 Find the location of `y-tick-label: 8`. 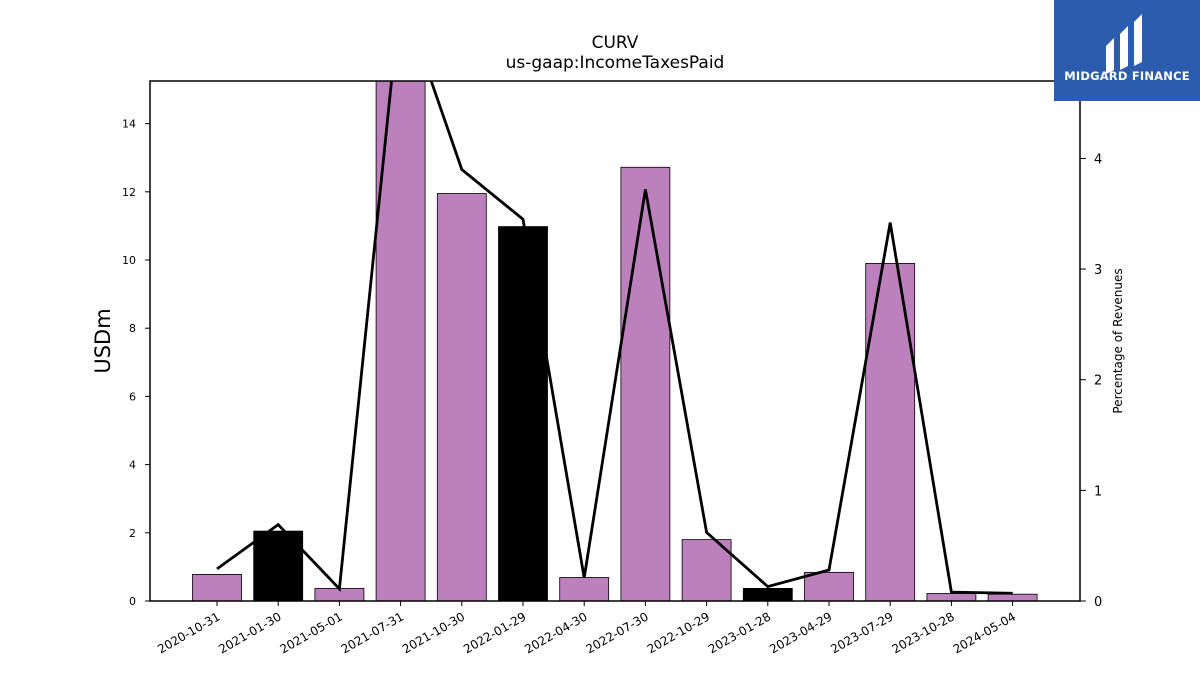

y-tick-label: 8 is located at coordinates (132, 328).